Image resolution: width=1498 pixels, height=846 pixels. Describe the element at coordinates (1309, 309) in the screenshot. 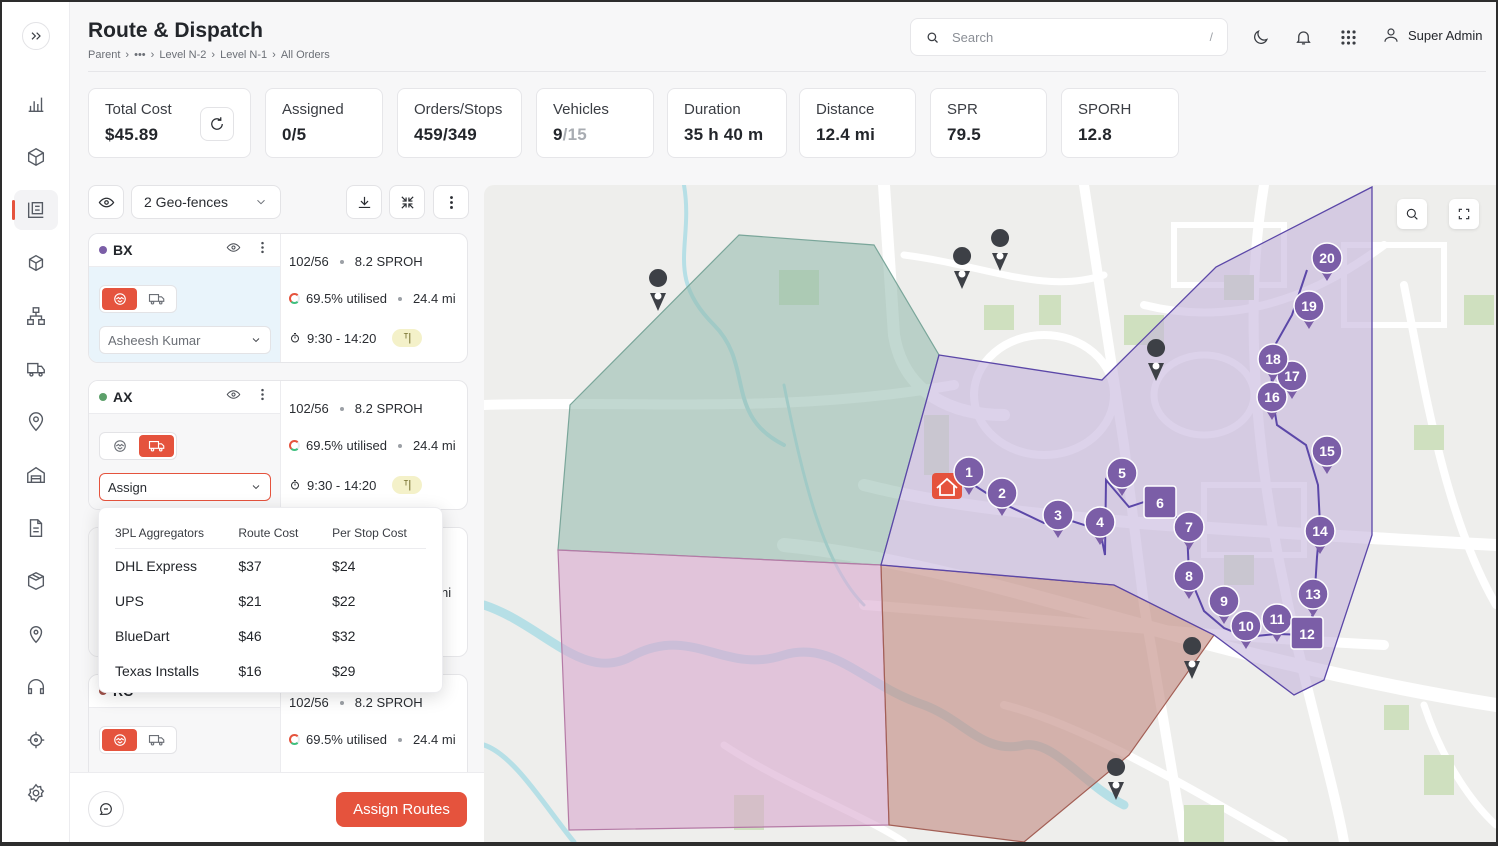

I see `stop-marker: 19` at that location.